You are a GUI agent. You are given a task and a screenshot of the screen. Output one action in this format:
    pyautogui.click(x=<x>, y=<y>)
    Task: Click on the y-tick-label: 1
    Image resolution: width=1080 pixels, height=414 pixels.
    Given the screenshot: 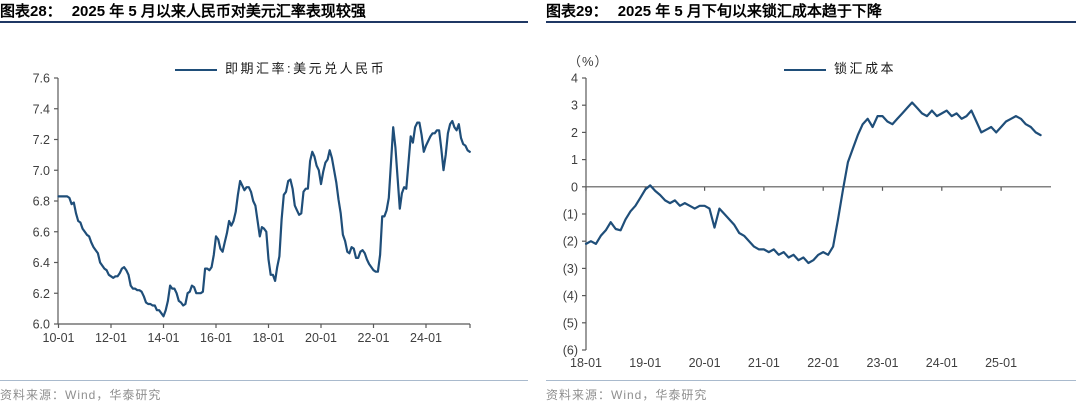 What is the action you would take?
    pyautogui.click(x=574, y=160)
    